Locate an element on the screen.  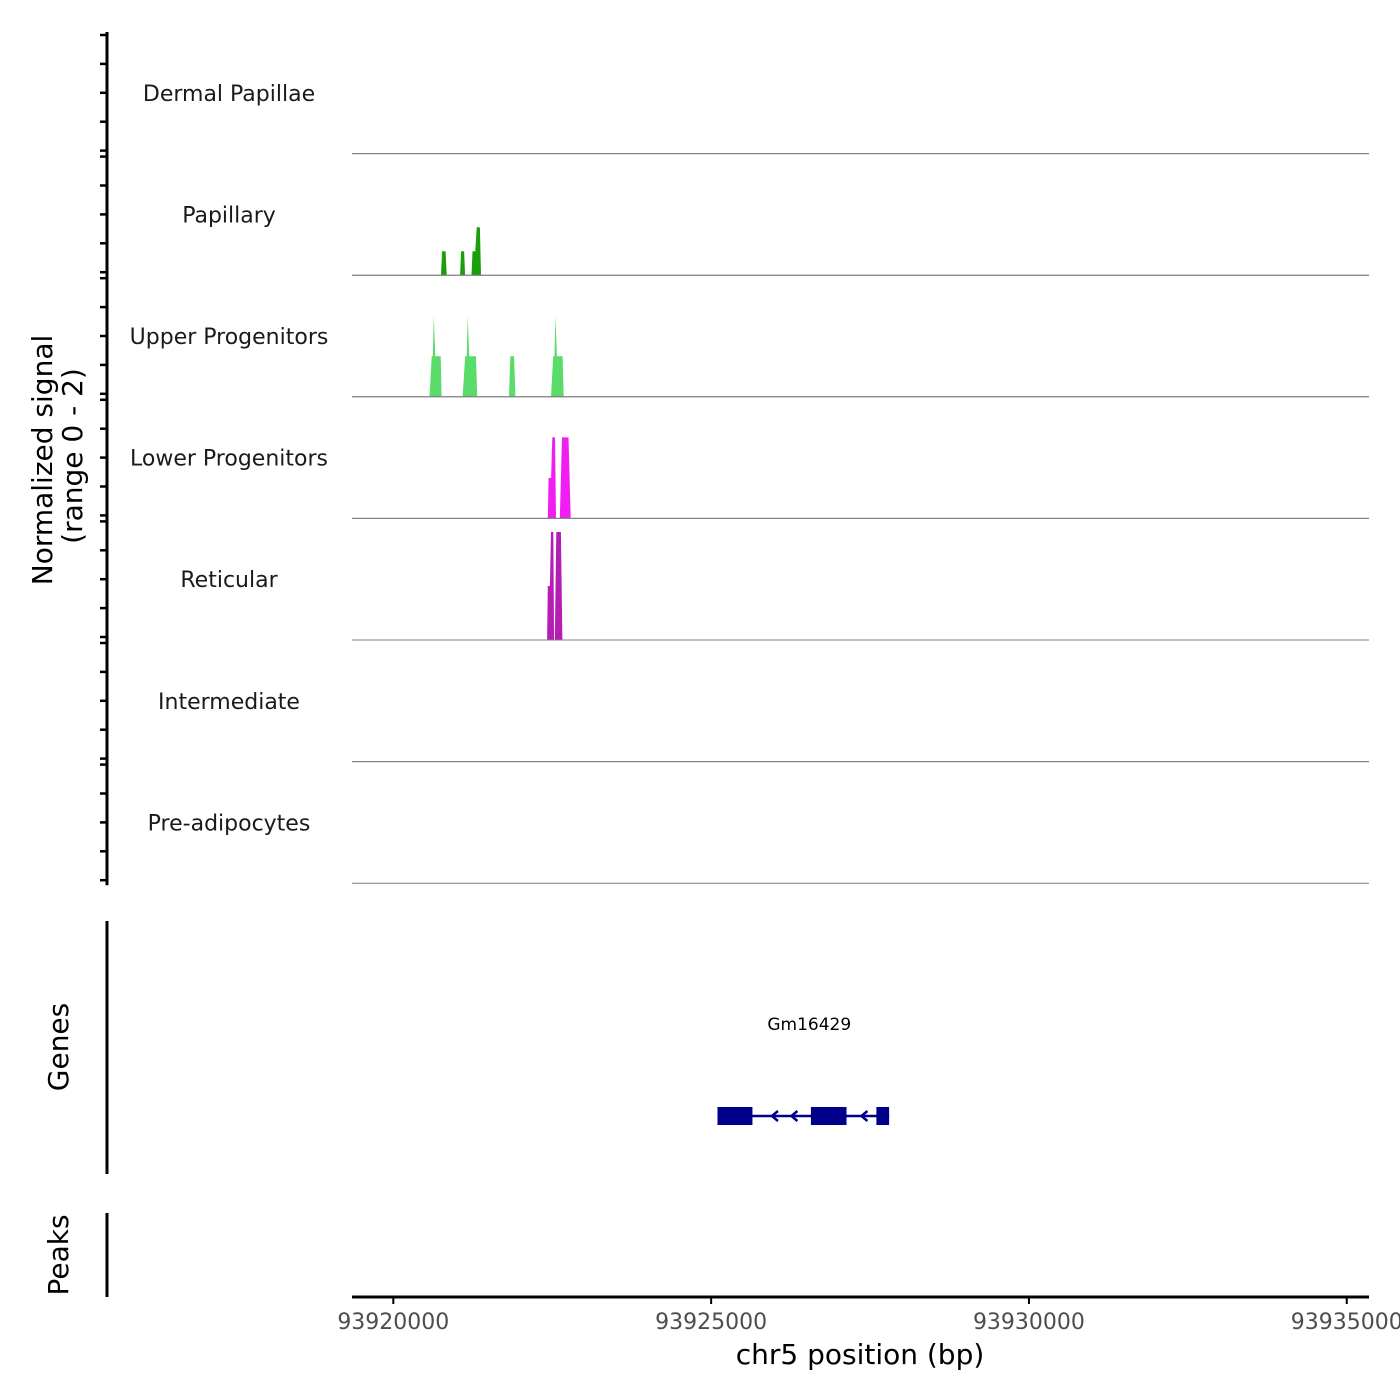
x-axis: 93920000 93925000 93930000 93935000 is located at coordinates (868, 1315).